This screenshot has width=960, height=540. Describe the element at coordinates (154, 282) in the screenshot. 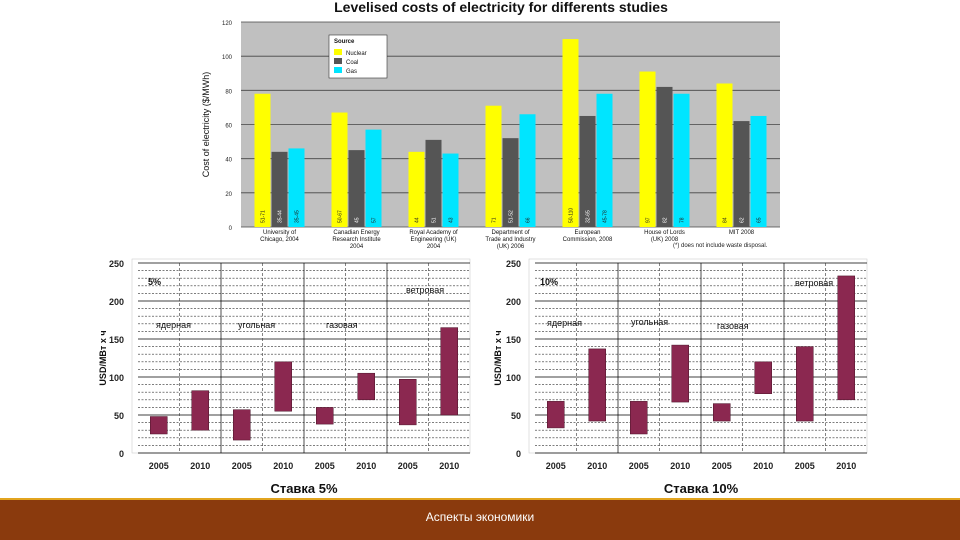

I see `rate-label: 5%` at that location.